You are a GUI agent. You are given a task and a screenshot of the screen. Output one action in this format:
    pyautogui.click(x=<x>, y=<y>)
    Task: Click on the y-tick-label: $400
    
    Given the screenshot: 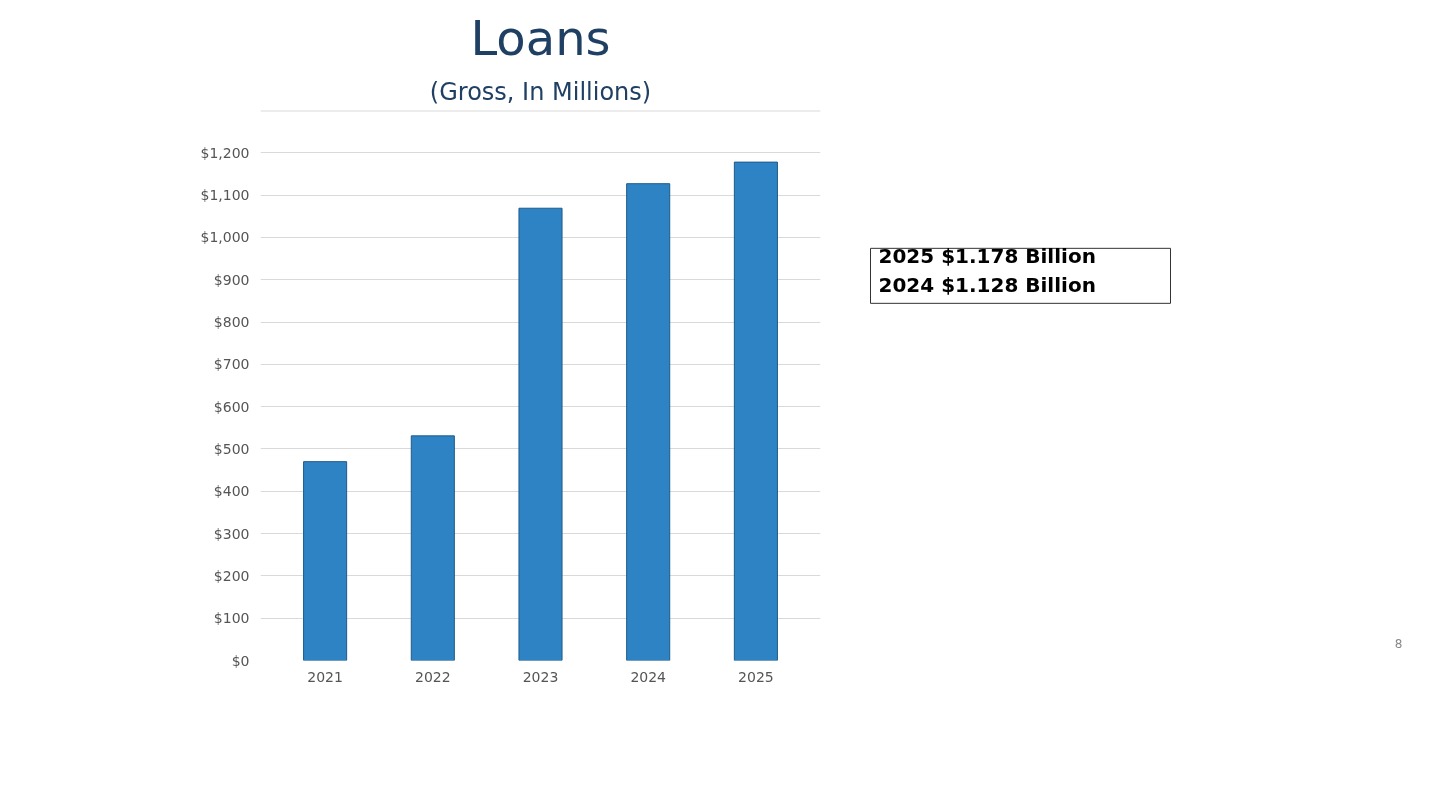 What is the action you would take?
    pyautogui.click(x=231, y=491)
    